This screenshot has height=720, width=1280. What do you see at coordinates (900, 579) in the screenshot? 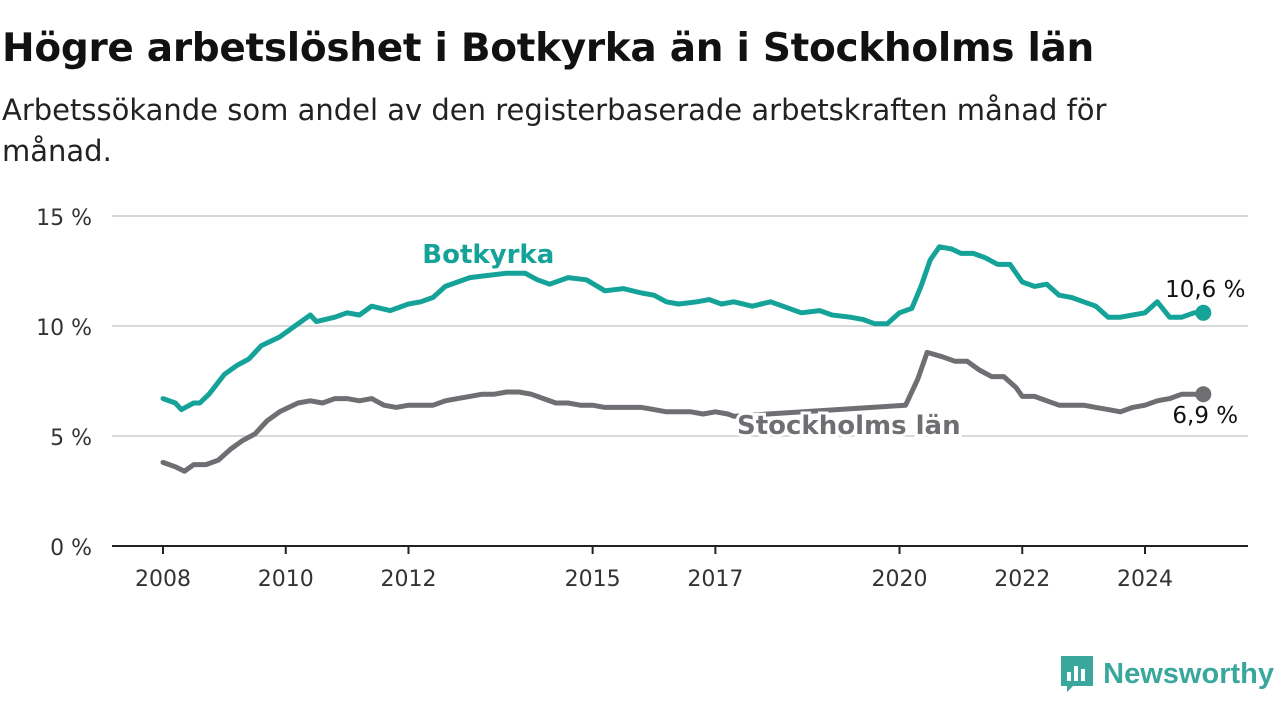
I see `x-tick-label: 2020` at bounding box center [900, 579].